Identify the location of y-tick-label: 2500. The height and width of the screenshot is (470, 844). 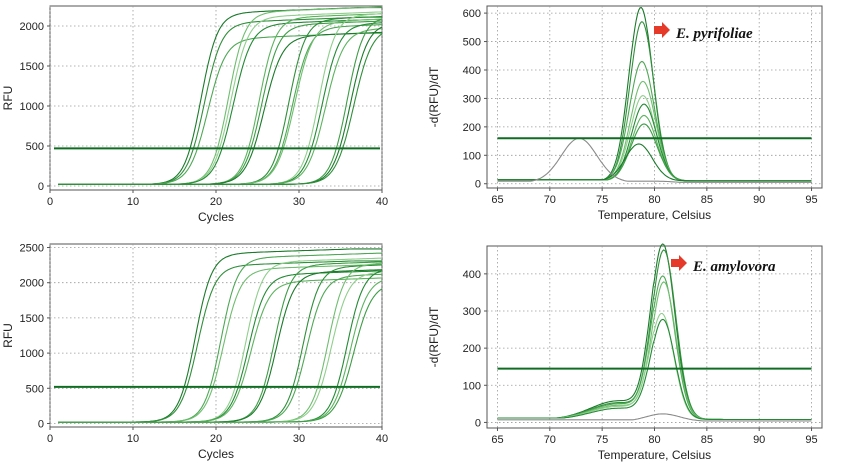
(32, 249).